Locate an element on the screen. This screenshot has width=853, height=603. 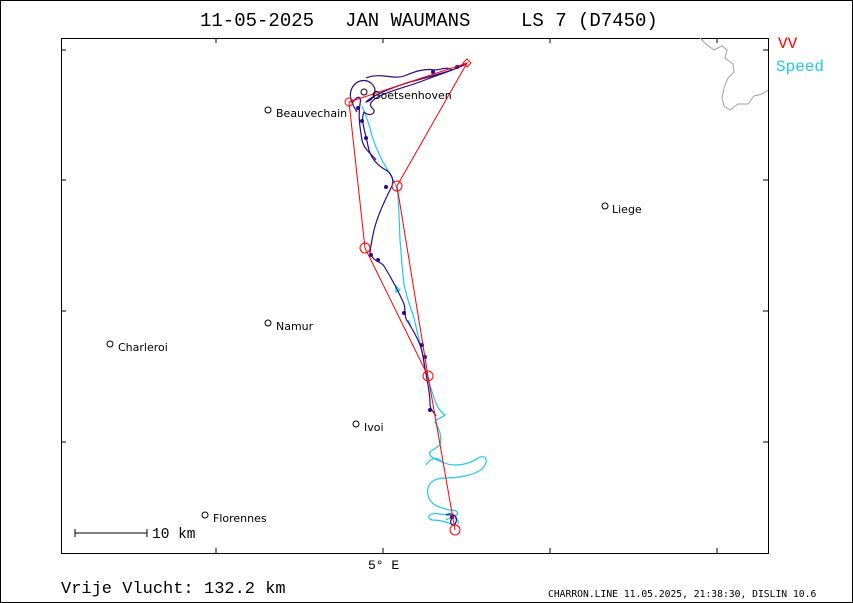
place-goetsenhoven: Goetsenhoven is located at coordinates (406, 95).